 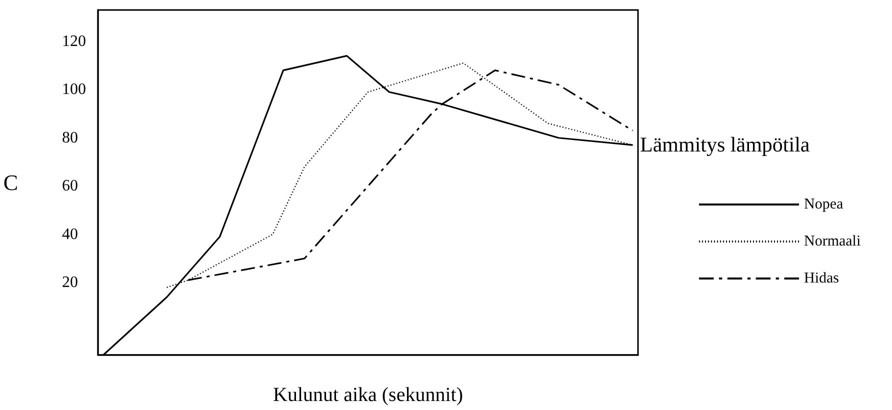 I want to click on x-axis-title: Kulunut aika (sekunnit), so click(x=368, y=395).